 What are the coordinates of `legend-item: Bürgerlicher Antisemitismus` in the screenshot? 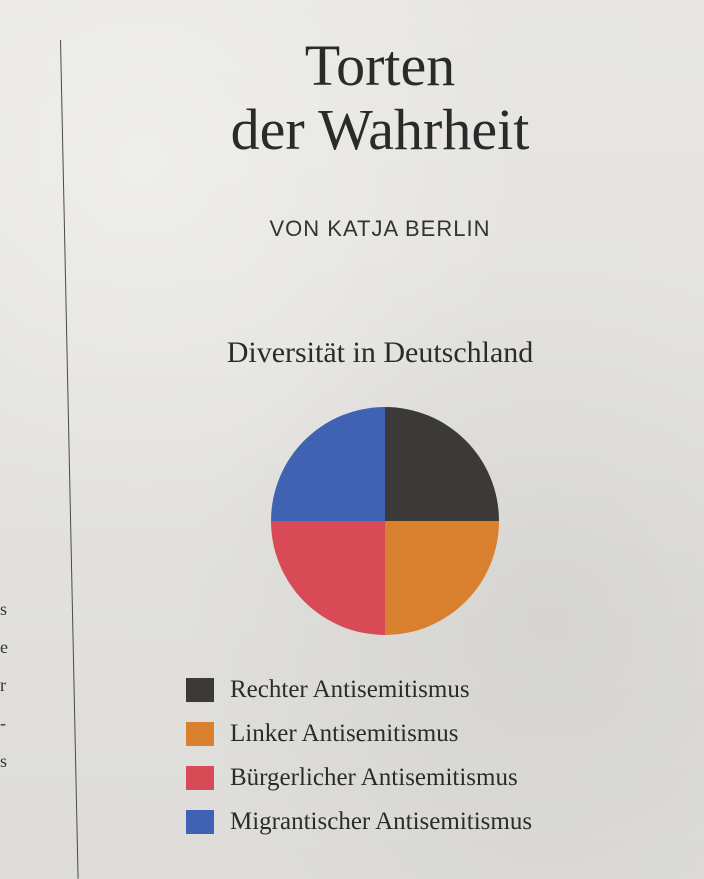 It's located at (396, 778).